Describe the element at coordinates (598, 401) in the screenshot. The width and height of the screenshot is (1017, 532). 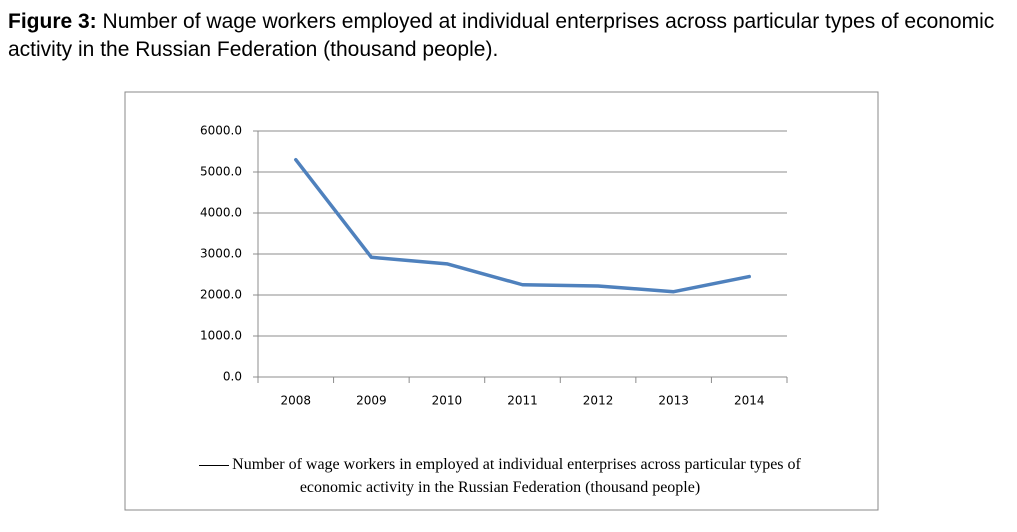
I see `x-tick-label: 2012` at that location.